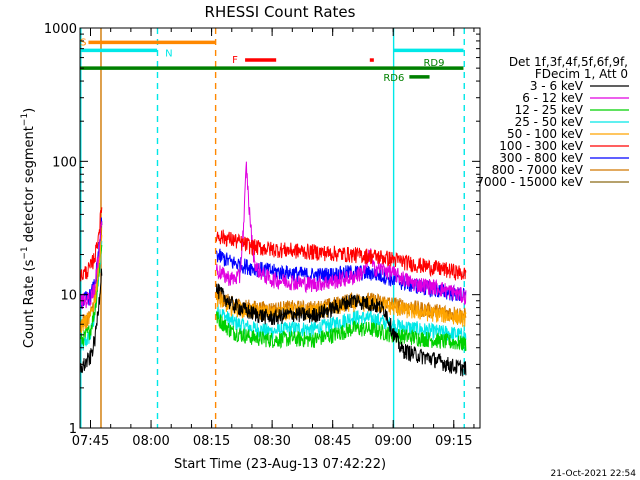  What do you see at coordinates (538, 170) in the screenshot?
I see `legend-label: 800 - 7000 keV` at bounding box center [538, 170].